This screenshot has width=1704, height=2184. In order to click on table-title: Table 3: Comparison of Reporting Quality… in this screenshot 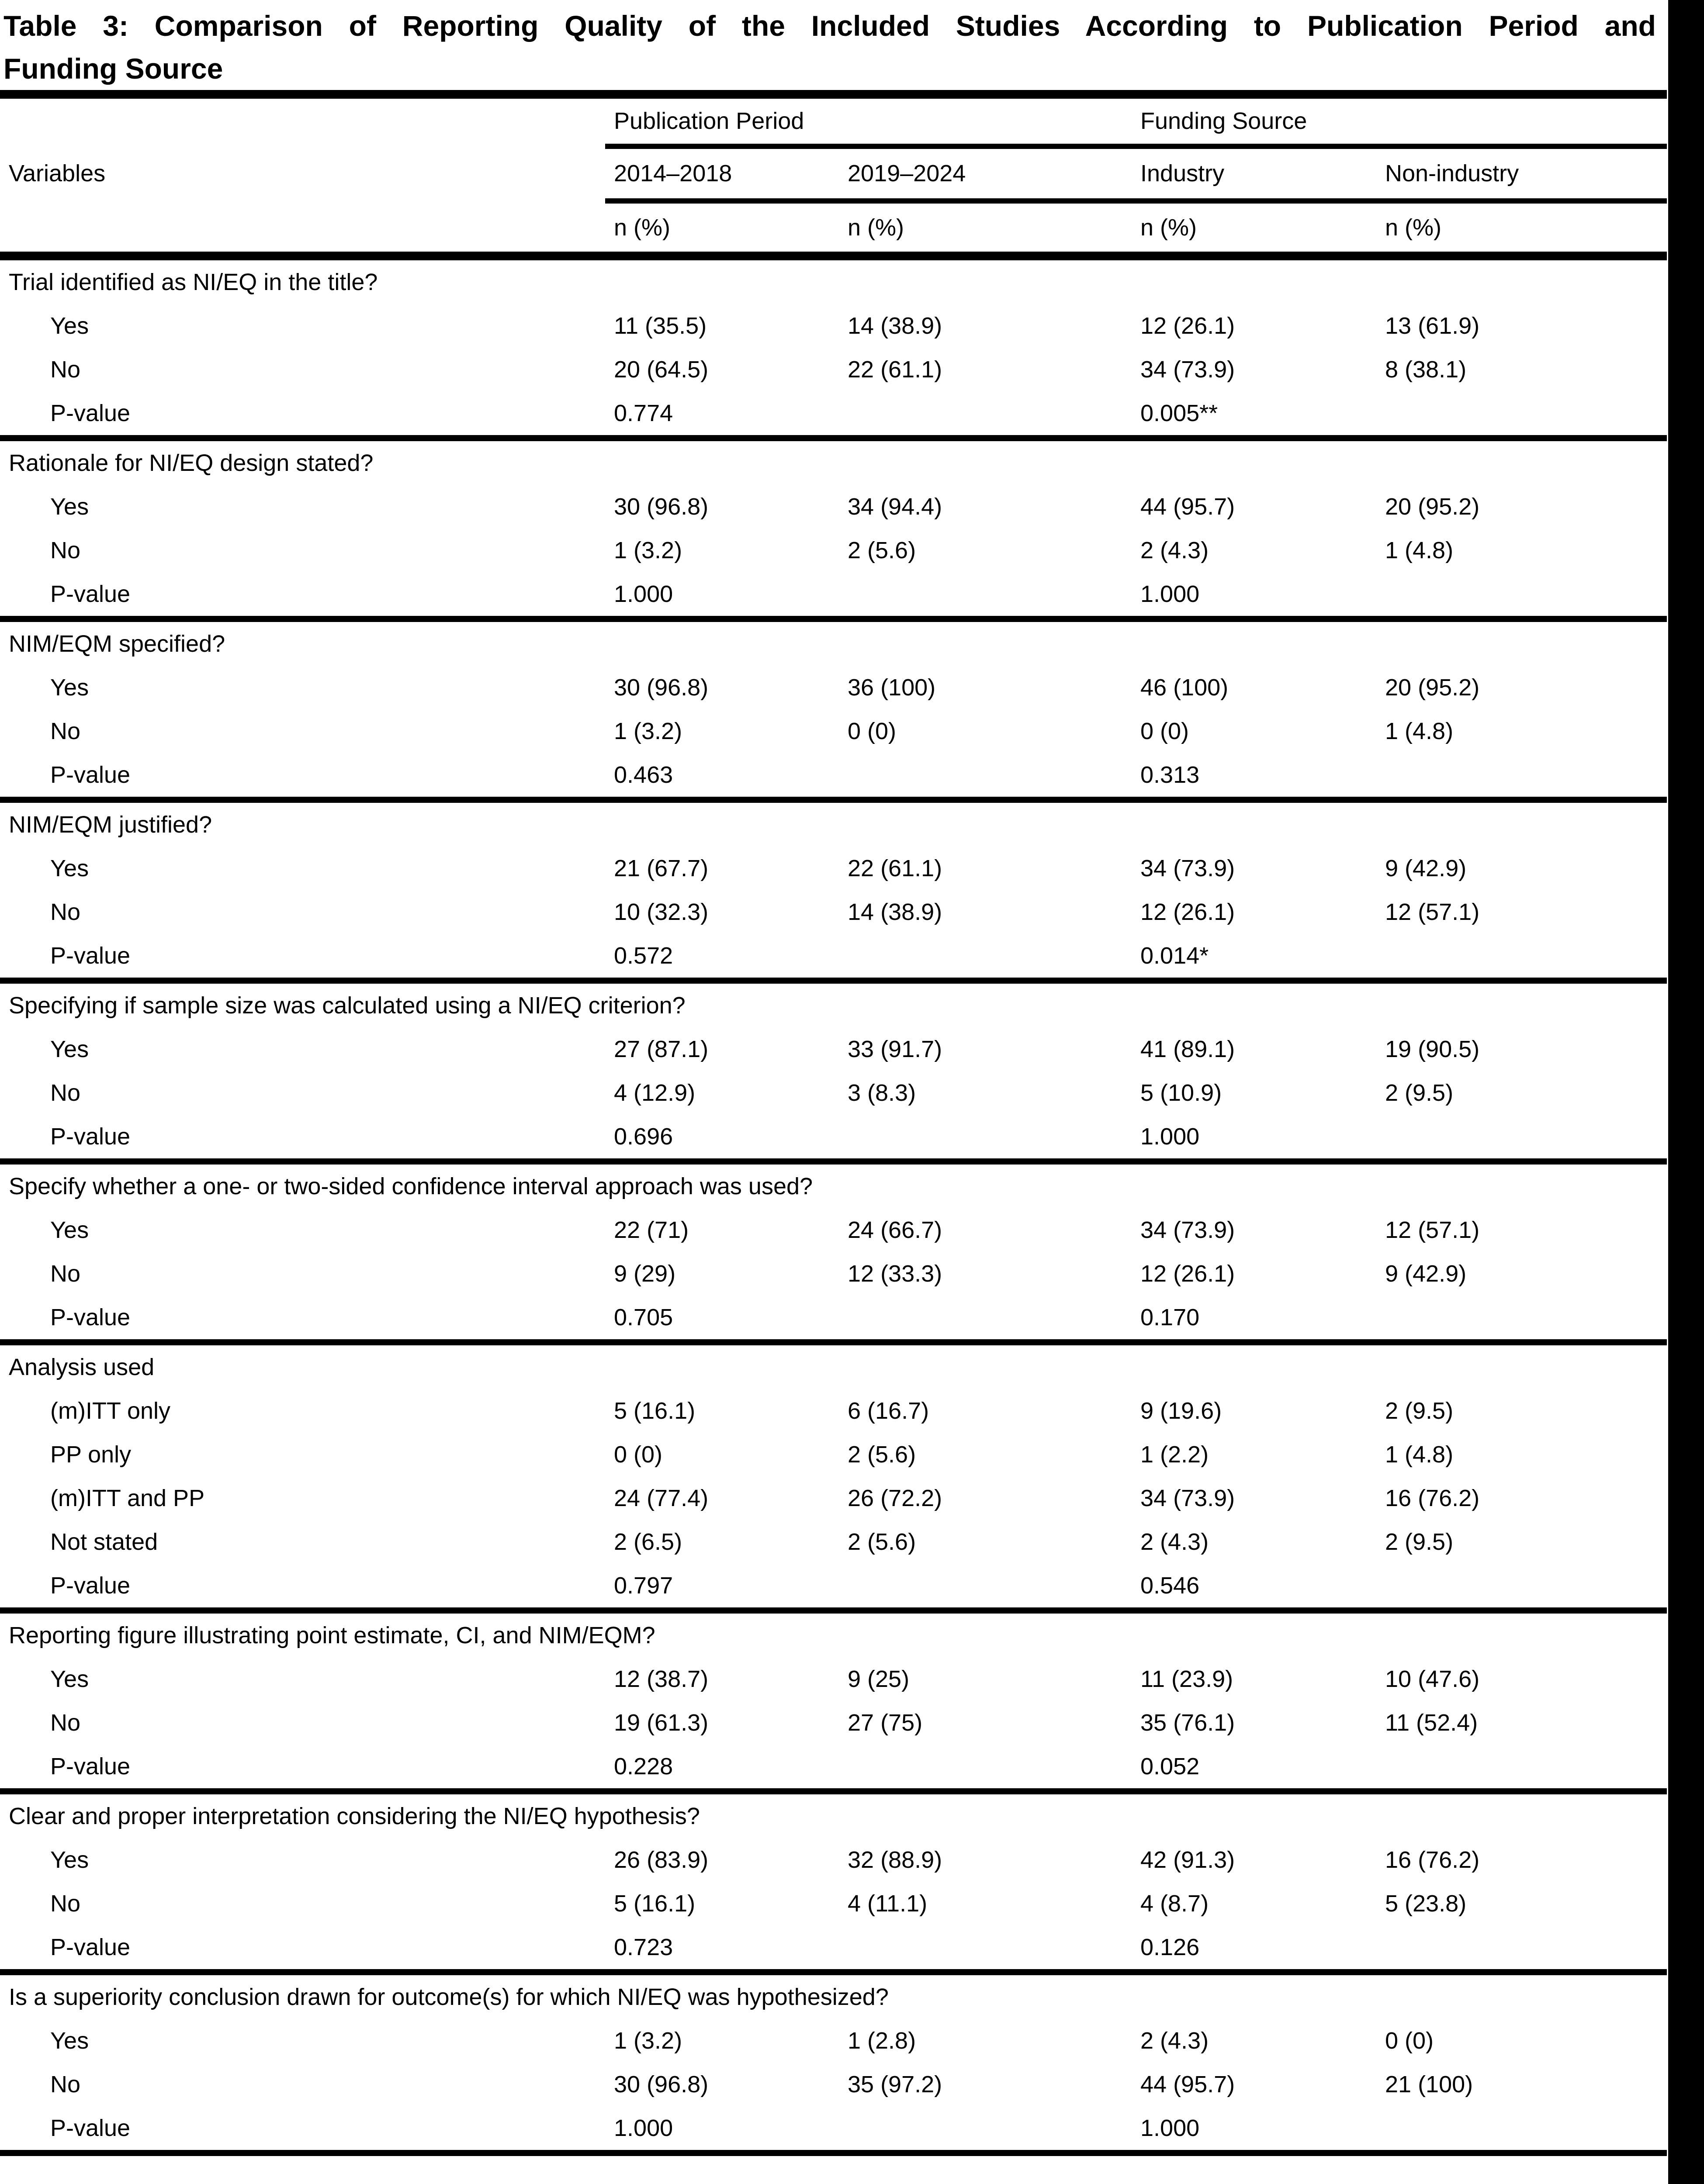, I will do `click(829, 45)`.